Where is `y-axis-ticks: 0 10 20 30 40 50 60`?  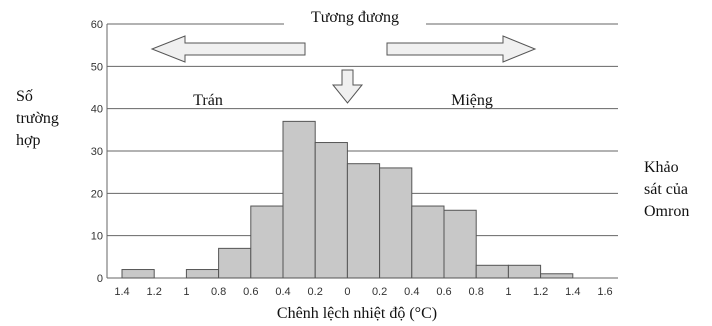
y-axis-ticks: 0 10 20 30 40 50 60 is located at coordinates (97, 152).